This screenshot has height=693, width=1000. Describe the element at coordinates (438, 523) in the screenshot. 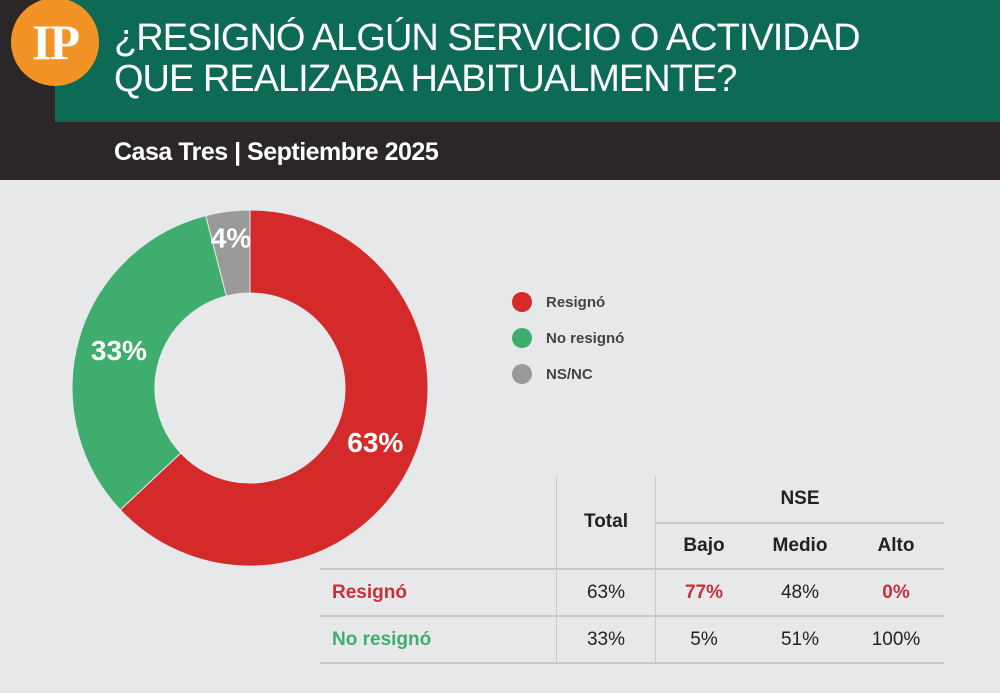

I see `empty-cell` at that location.